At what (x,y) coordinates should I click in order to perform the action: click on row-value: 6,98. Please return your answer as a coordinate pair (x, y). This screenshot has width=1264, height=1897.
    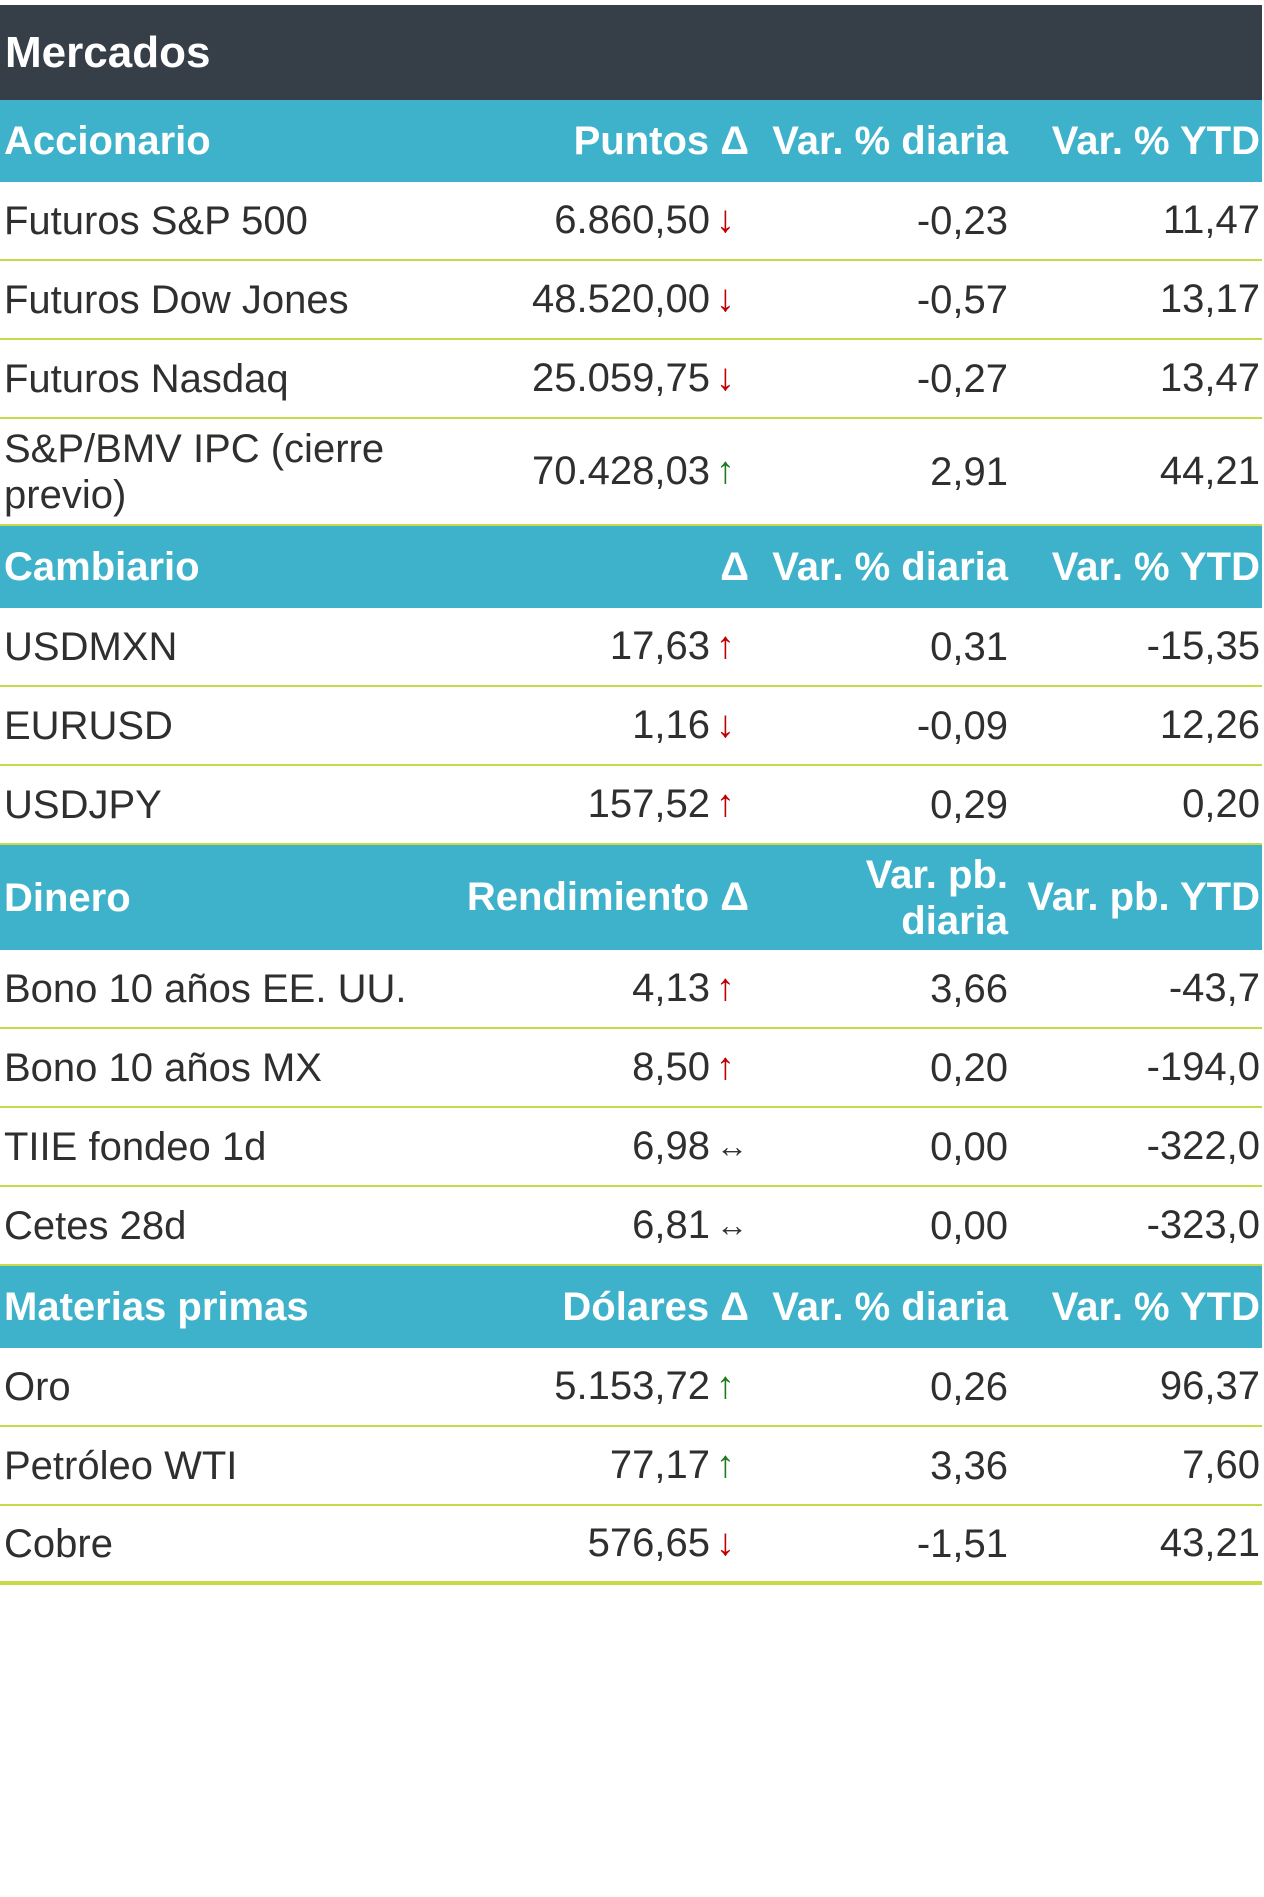
    Looking at the image, I should click on (671, 1146).